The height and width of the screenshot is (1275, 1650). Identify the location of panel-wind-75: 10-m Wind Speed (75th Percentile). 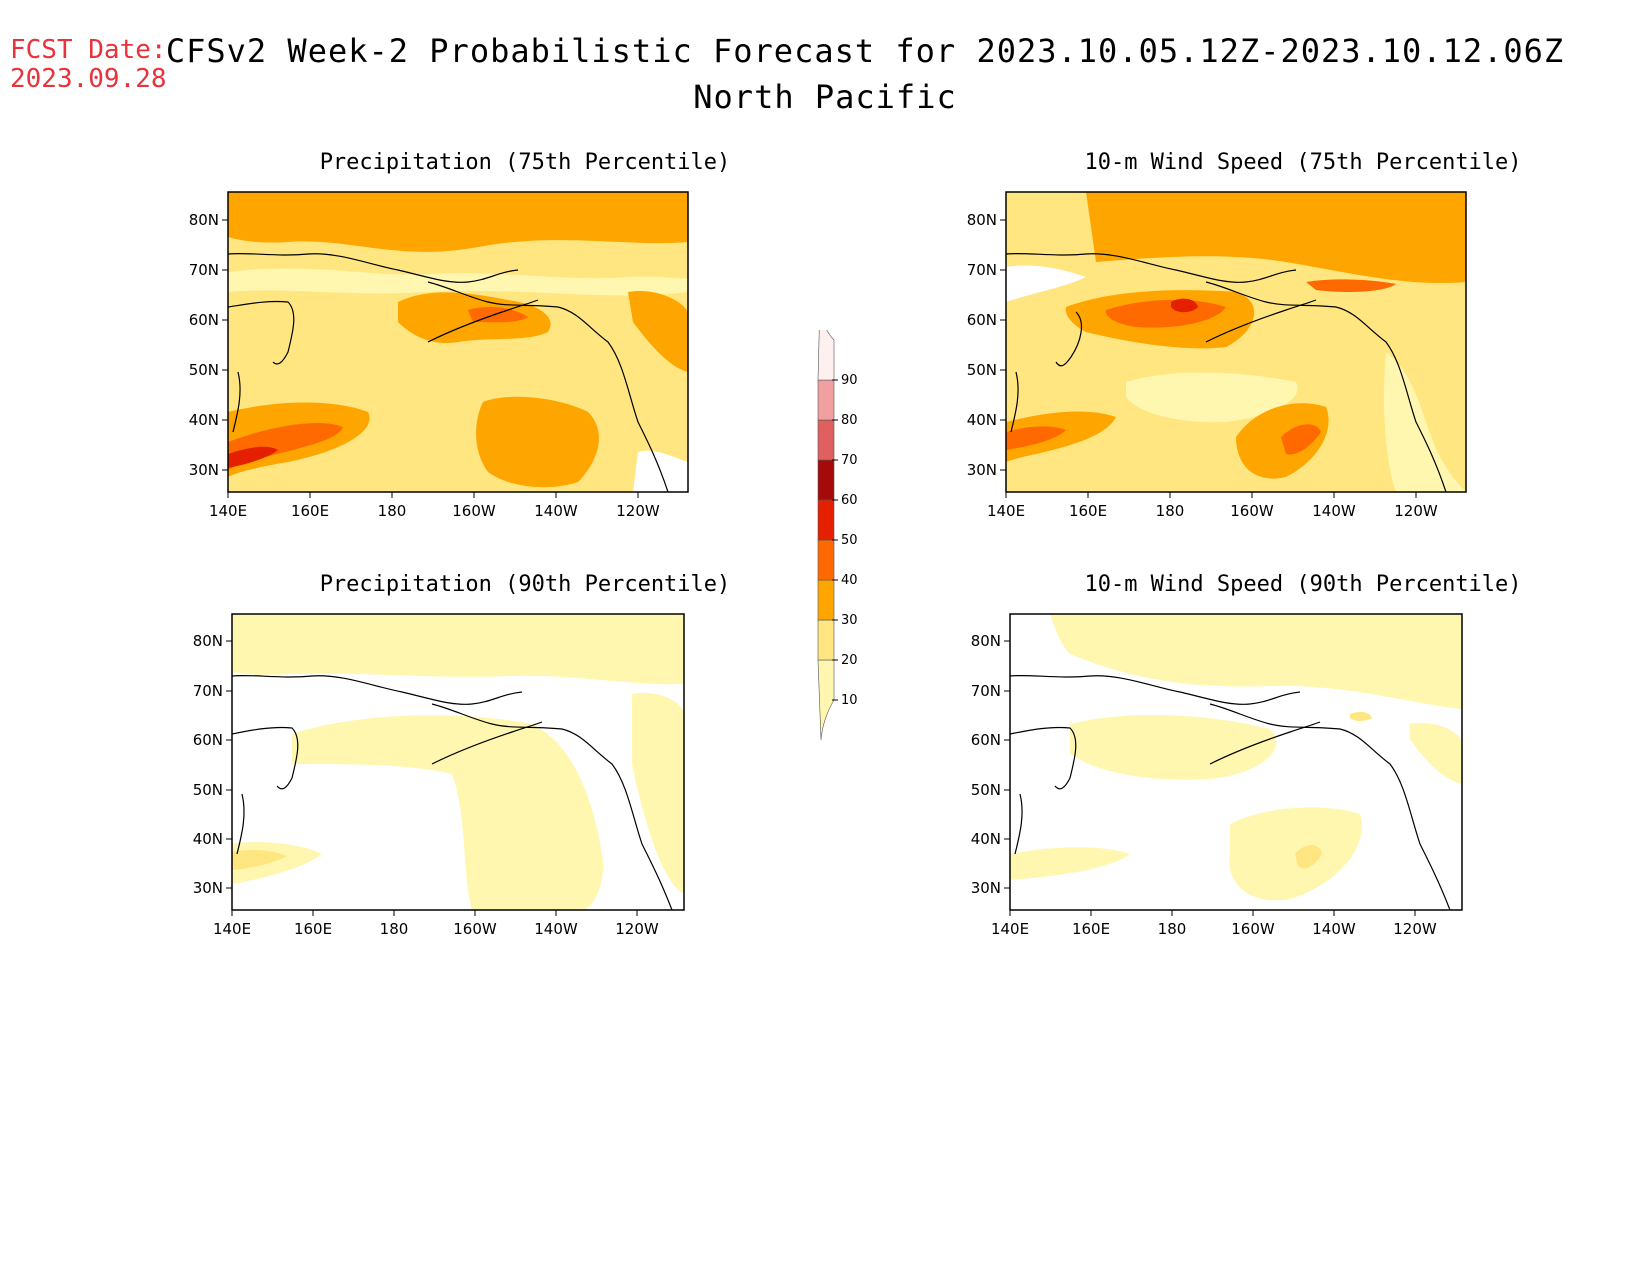
(1295, 350).